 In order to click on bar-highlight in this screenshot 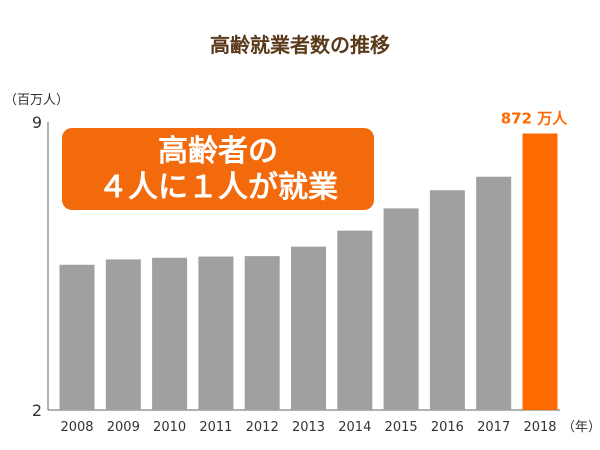, I will do `click(540, 271)`.